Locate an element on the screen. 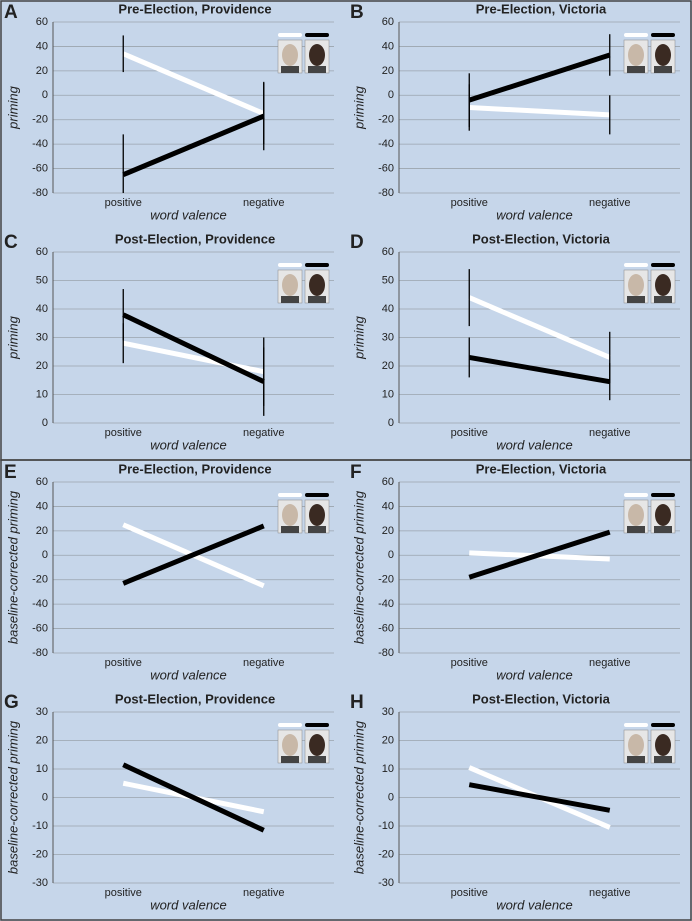 The image size is (692, 921). chart-title: Pre-Election, Victoria is located at coordinates (541, 8).